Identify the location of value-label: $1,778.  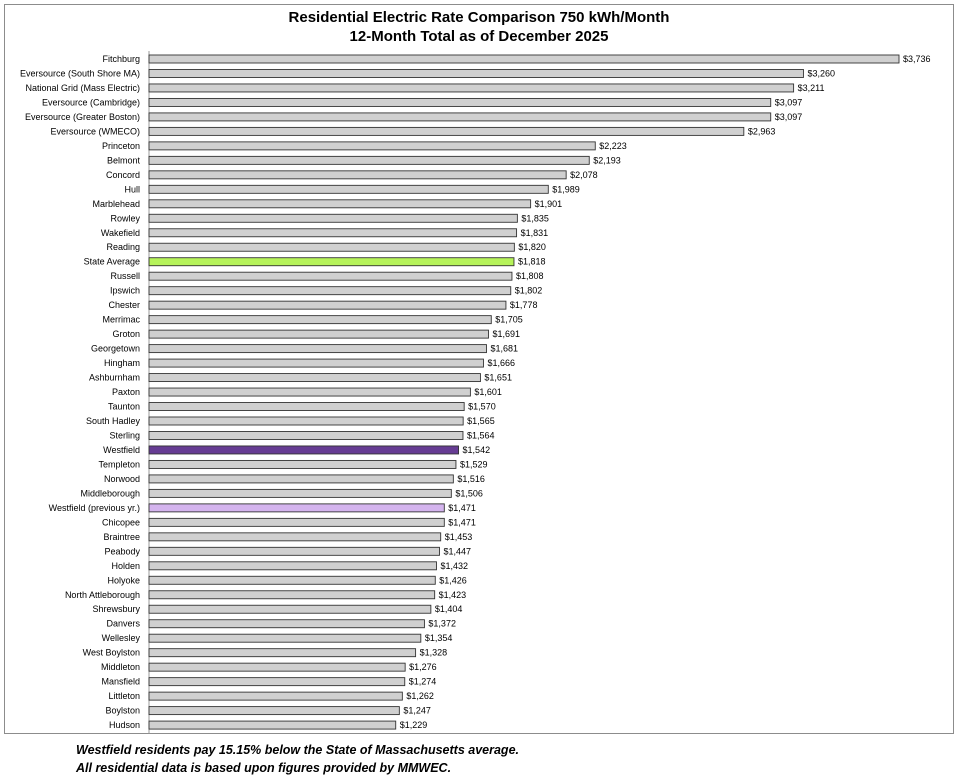
(524, 305).